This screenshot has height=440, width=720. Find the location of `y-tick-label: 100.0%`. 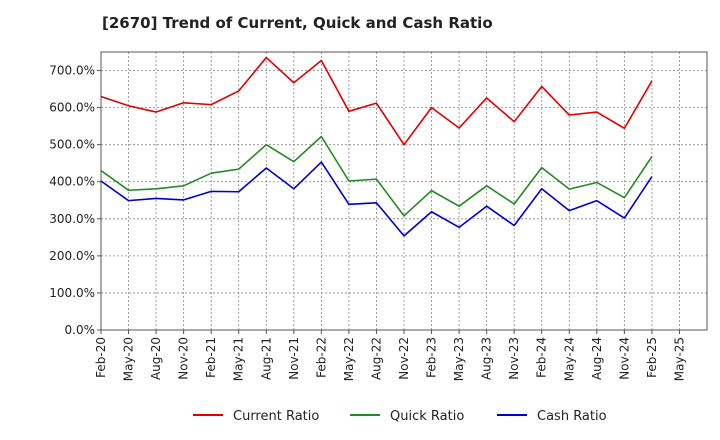

y-tick-label: 100.0% is located at coordinates (72, 293).